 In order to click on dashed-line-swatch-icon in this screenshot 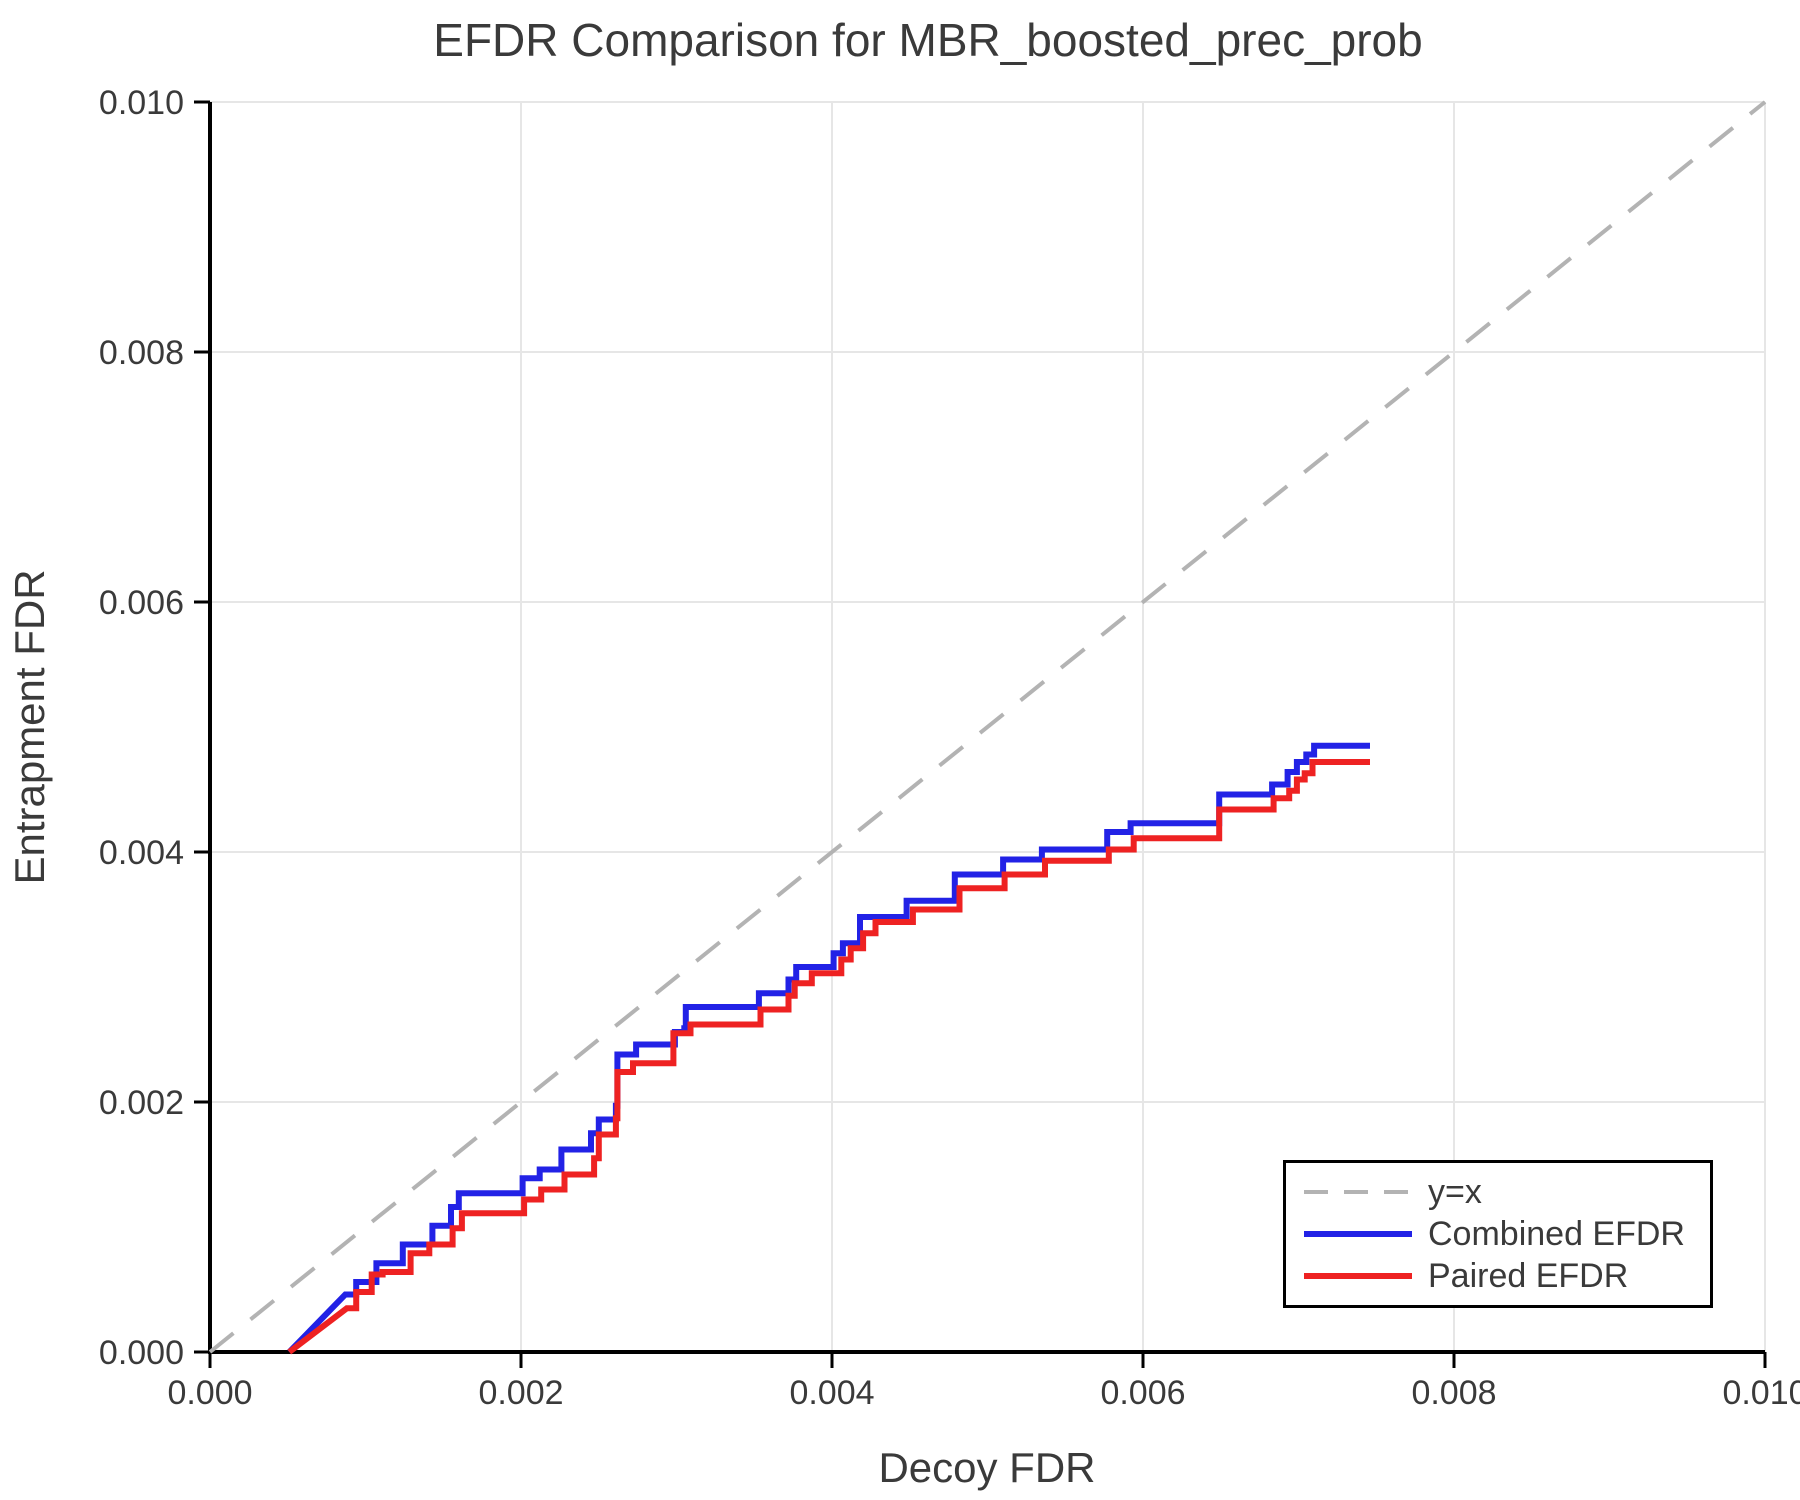, I will do `click(1358, 1192)`.